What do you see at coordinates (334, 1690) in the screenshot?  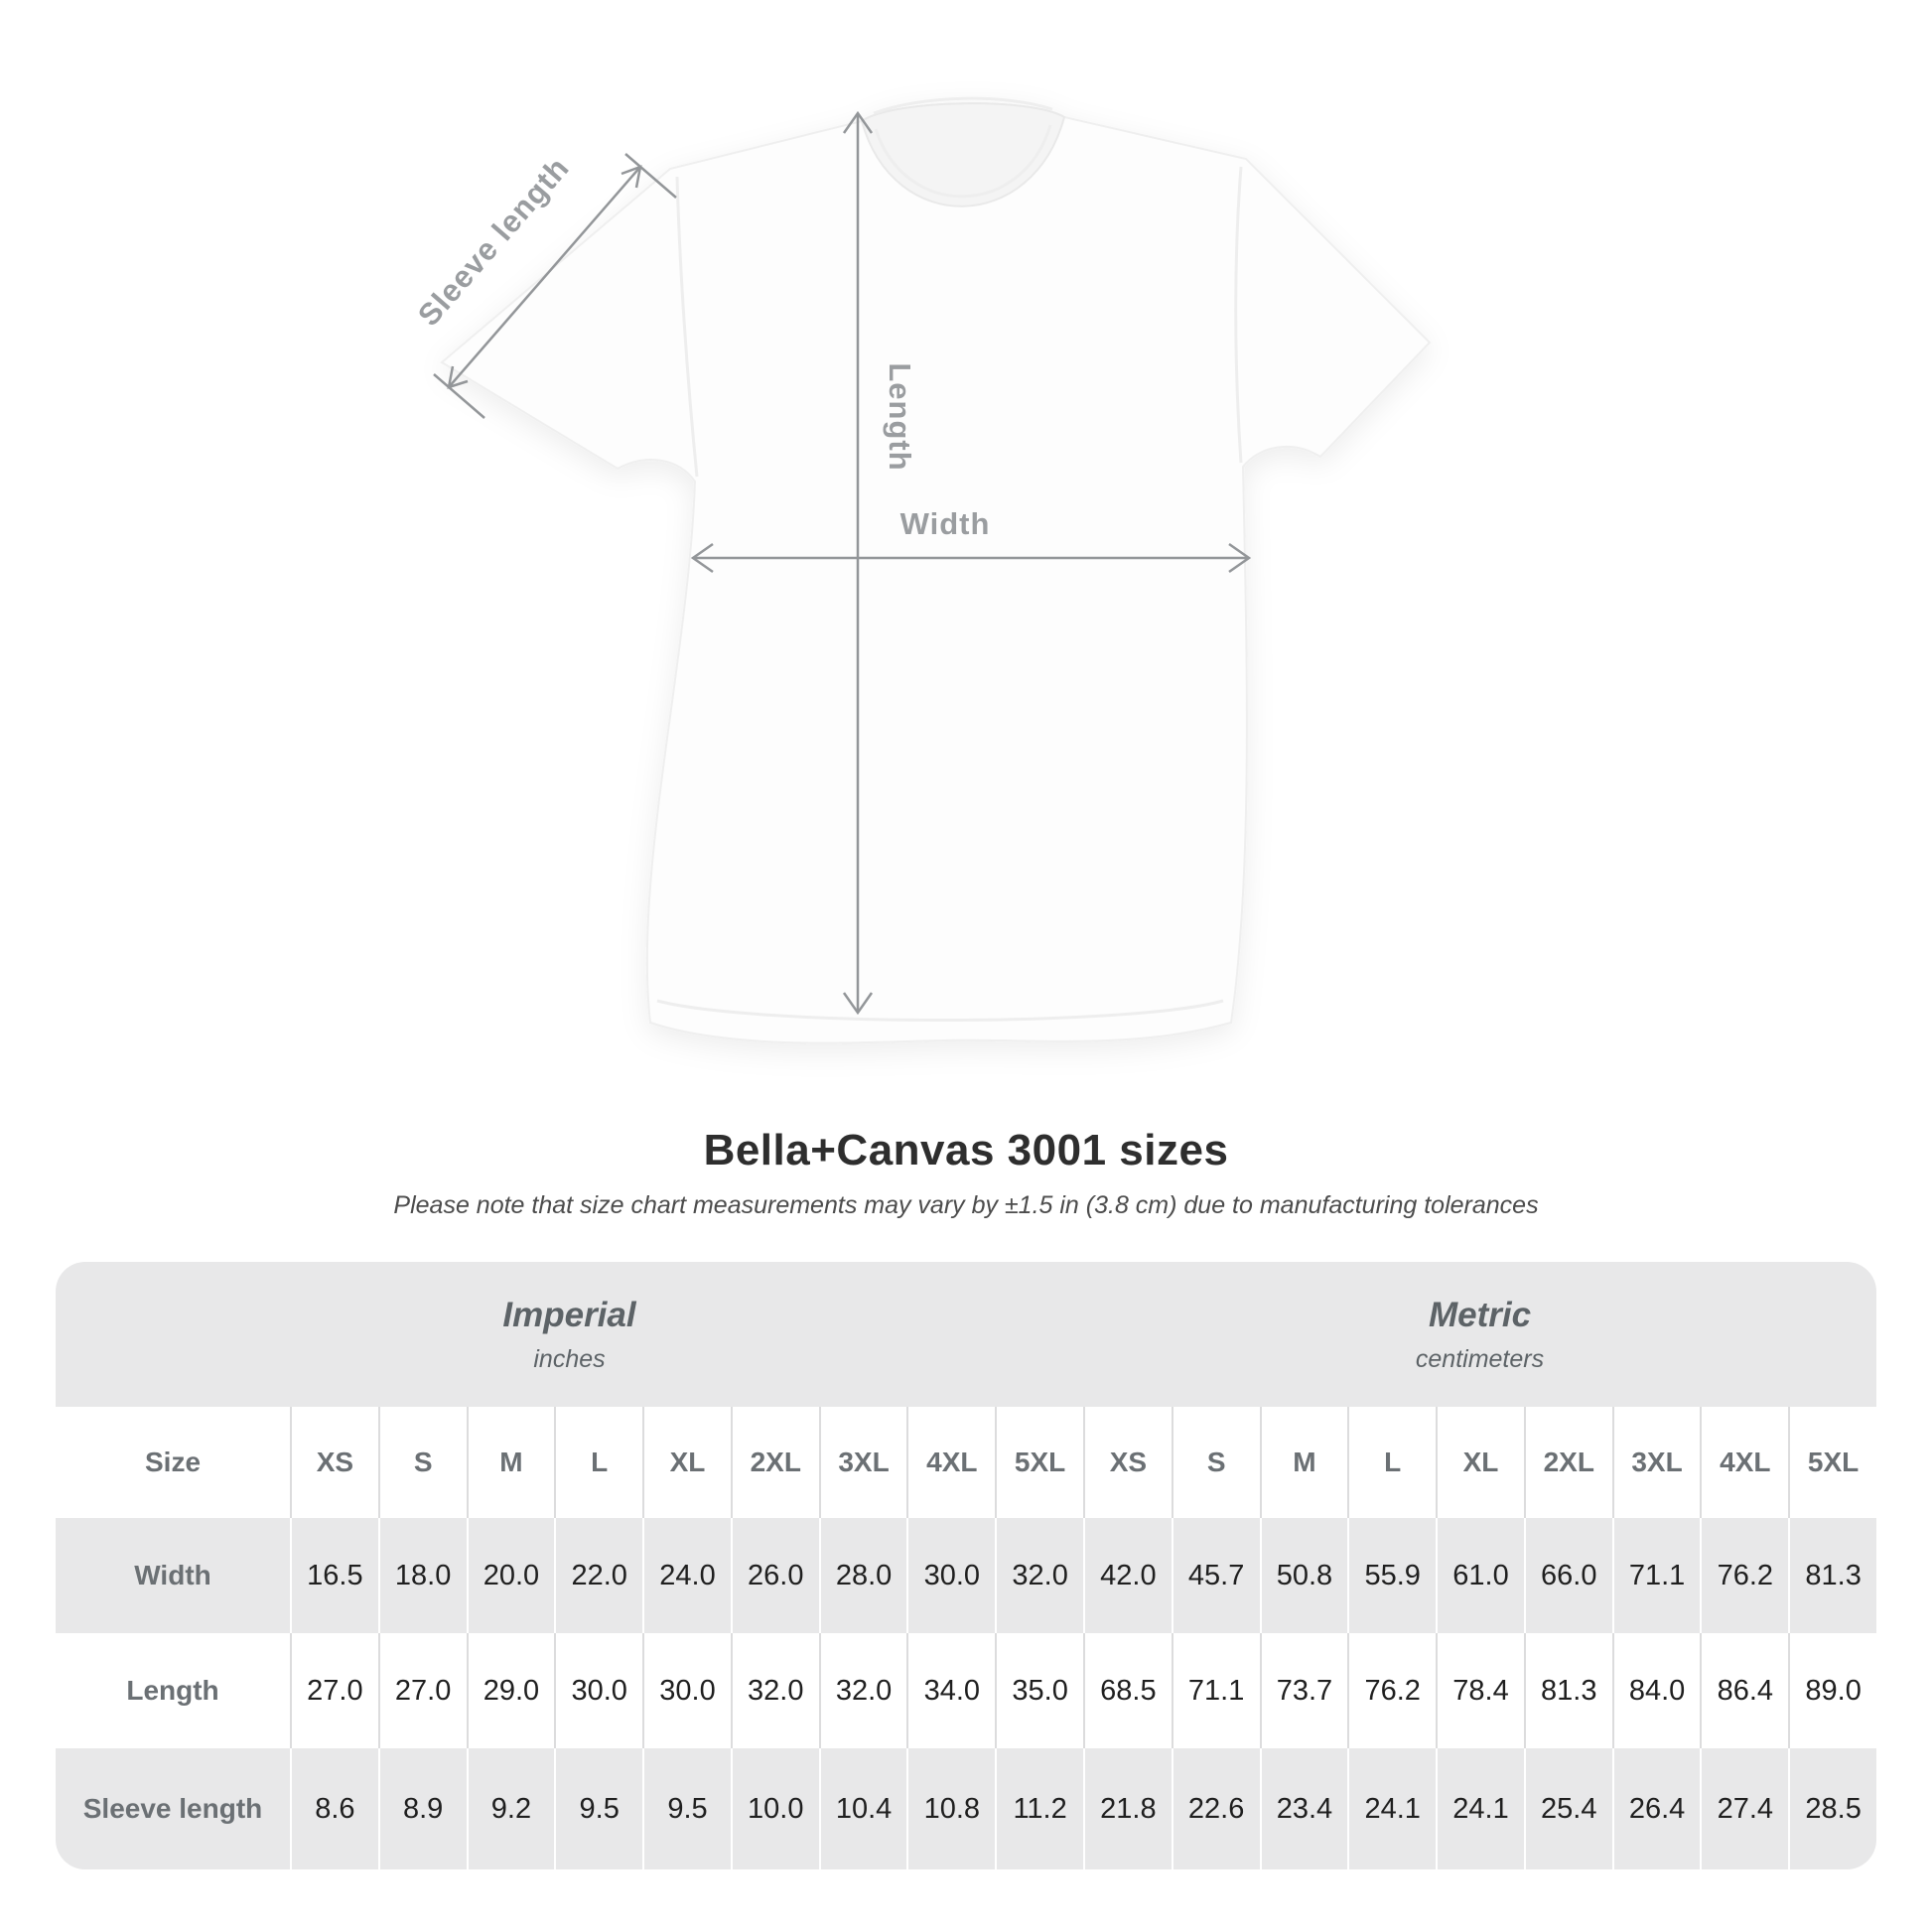 I see `value-imperial-xs: 27.0` at bounding box center [334, 1690].